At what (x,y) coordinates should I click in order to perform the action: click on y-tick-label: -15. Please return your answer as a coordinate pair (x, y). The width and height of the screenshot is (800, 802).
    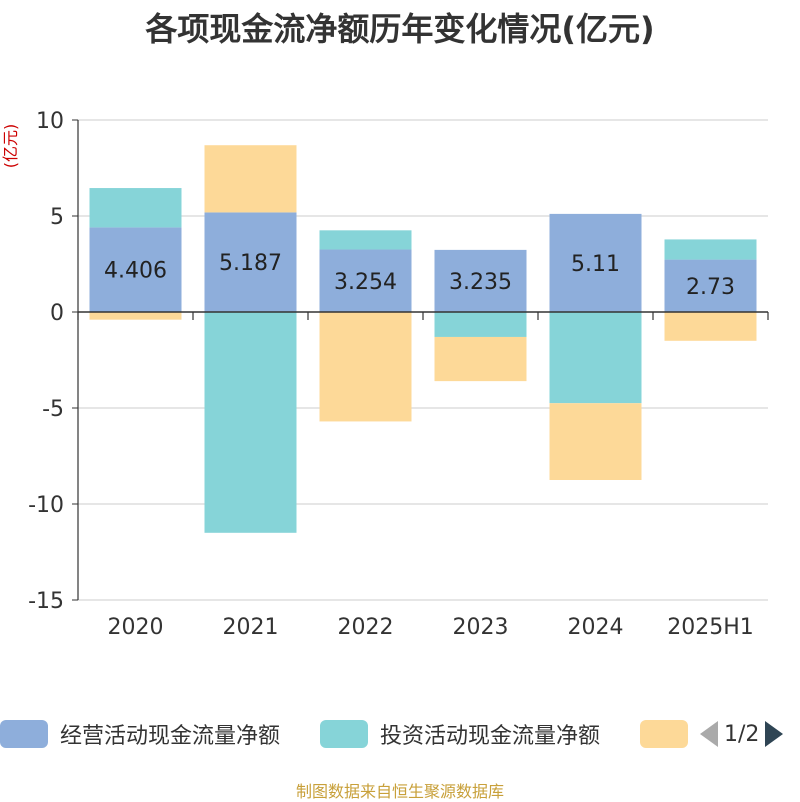
    Looking at the image, I should click on (46, 601).